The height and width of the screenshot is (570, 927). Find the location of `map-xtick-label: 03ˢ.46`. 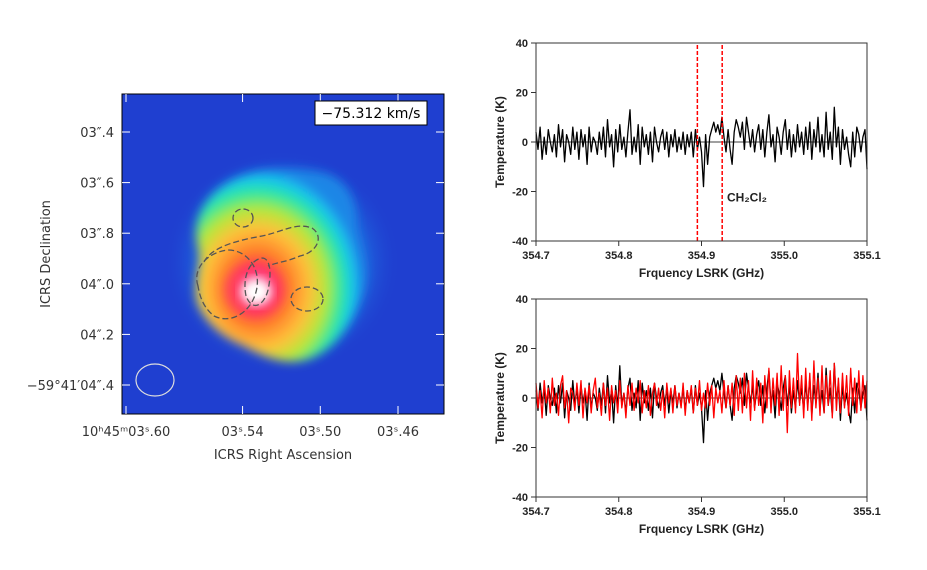

map-xtick-label: 03ˢ.46 is located at coordinates (398, 432).